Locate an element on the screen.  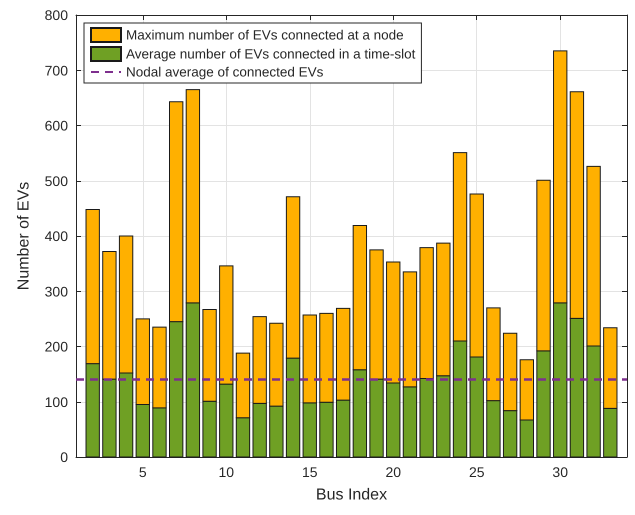
y-tick-label: 200 is located at coordinates (56, 346).